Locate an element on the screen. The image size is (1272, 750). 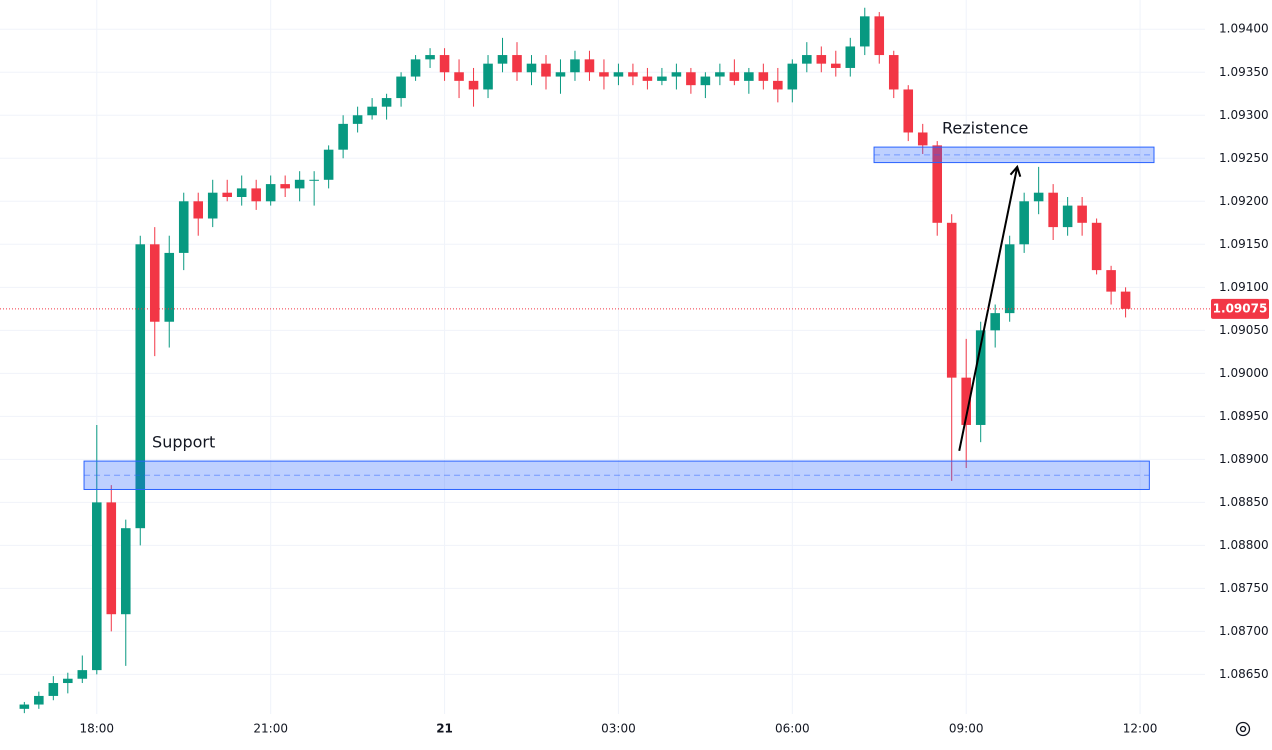
y-tick-label: 1.08650 is located at coordinates (1244, 674).